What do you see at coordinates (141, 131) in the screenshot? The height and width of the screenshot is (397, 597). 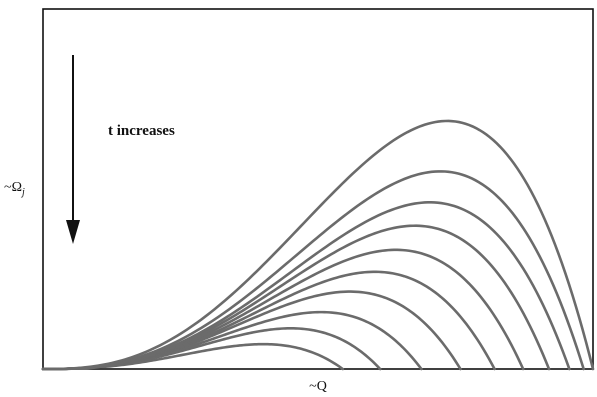 I see `annotation-t-increases: t increases` at bounding box center [141, 131].